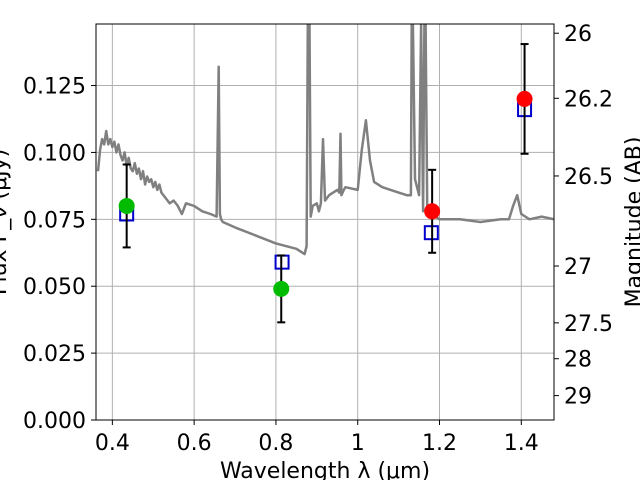 This screenshot has height=480, width=640. What do you see at coordinates (54, 87) in the screenshot?
I see `y-tick-label: 0.125` at bounding box center [54, 87].